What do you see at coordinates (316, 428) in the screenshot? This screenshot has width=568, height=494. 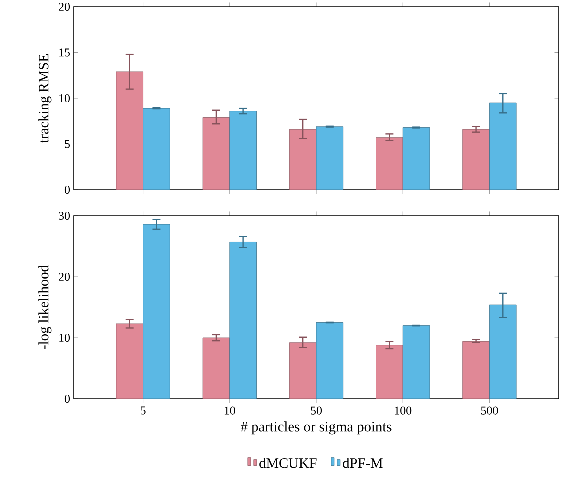 I see `x-axis-title: # particles or sigma points` at bounding box center [316, 428].